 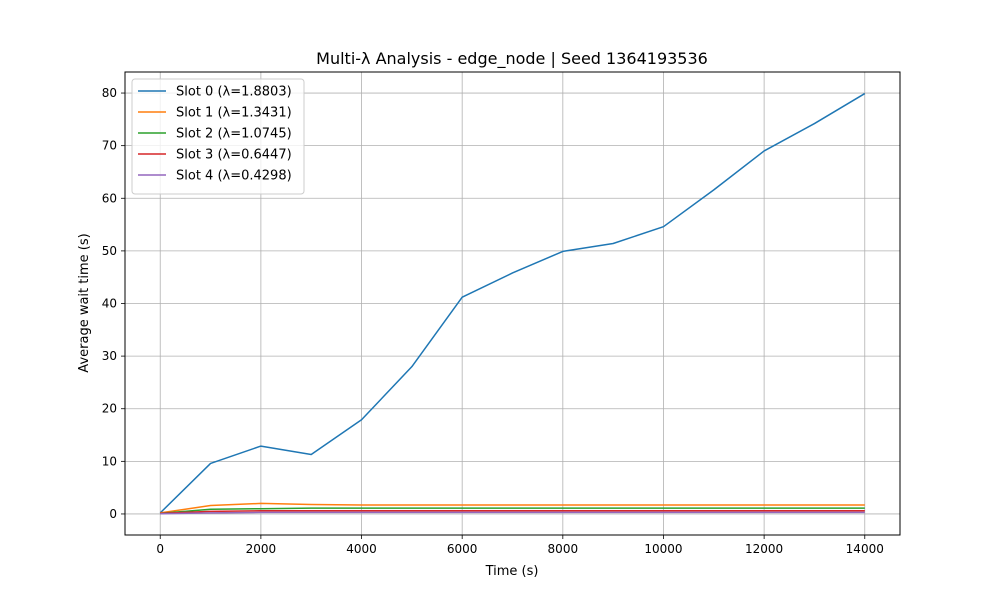 I want to click on x-tick-label: 8000, so click(x=563, y=549).